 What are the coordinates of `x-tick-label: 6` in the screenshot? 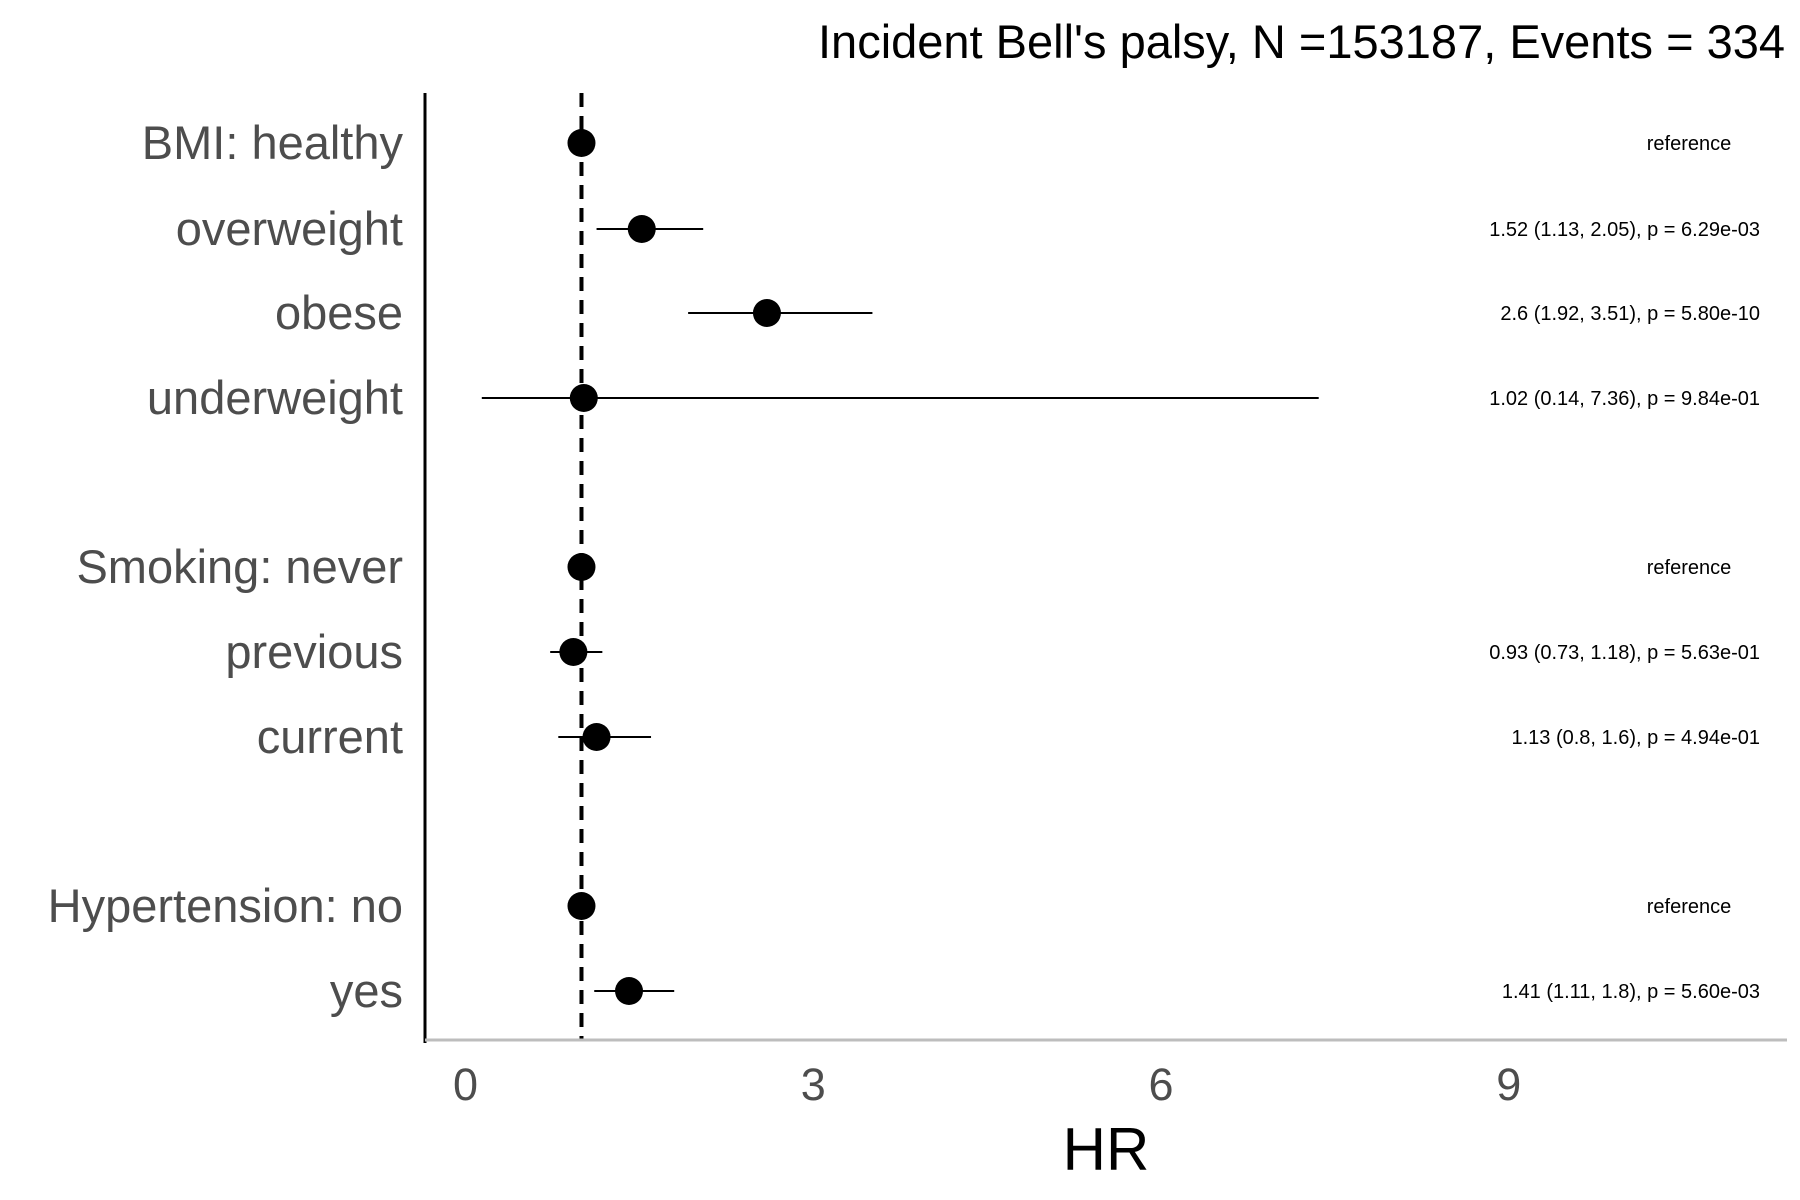 It's located at (1161, 1084).